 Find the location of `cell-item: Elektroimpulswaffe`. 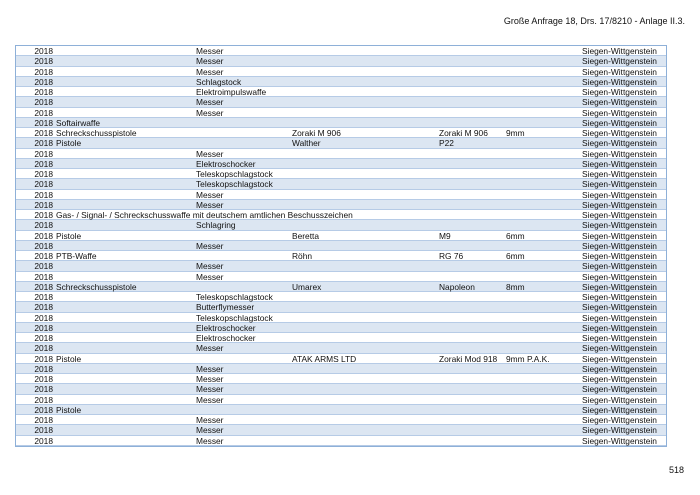

cell-item: Elektroimpulswaffe is located at coordinates (231, 92).